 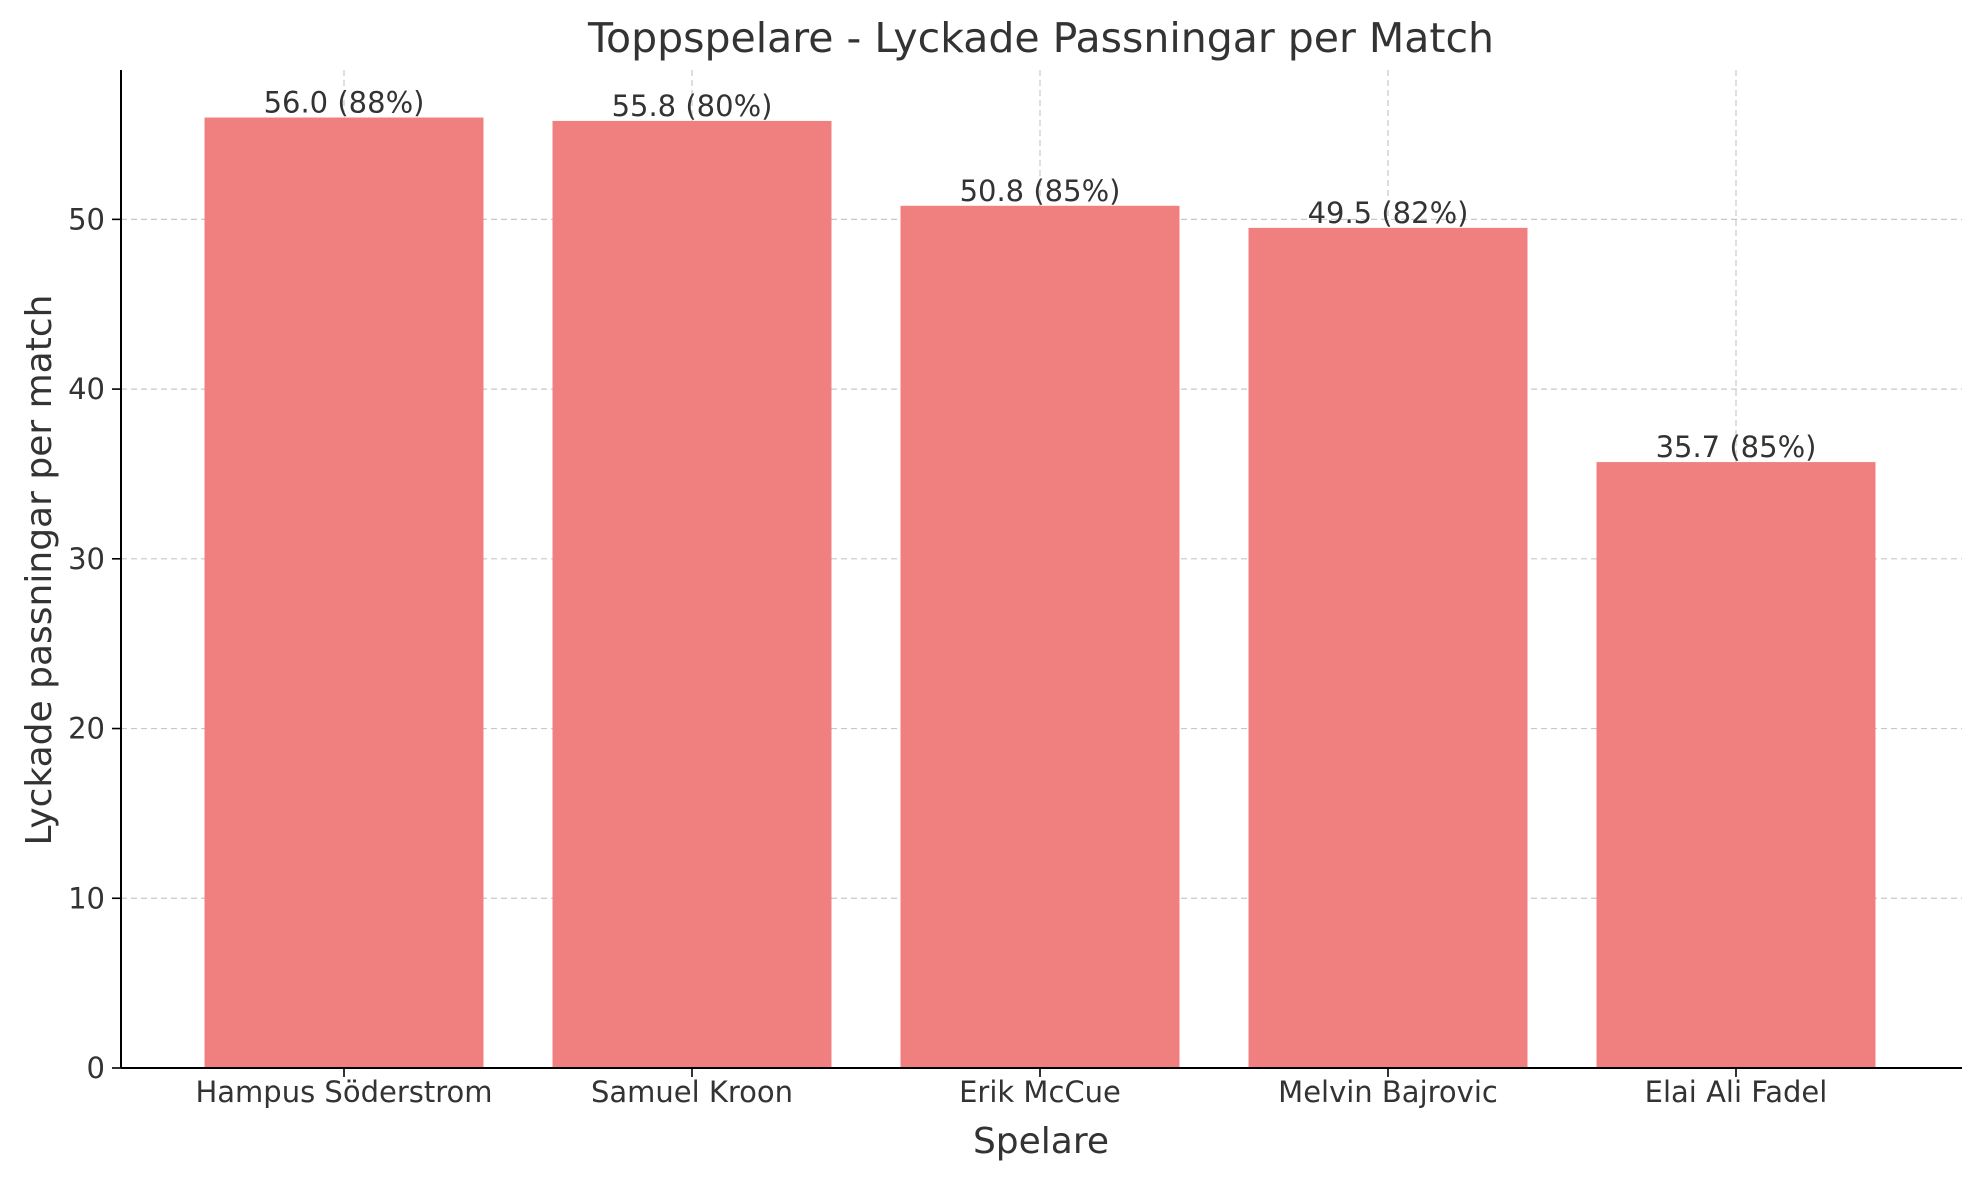 What do you see at coordinates (692, 106) in the screenshot?
I see `bar-value-label: 55.8 (80%)` at bounding box center [692, 106].